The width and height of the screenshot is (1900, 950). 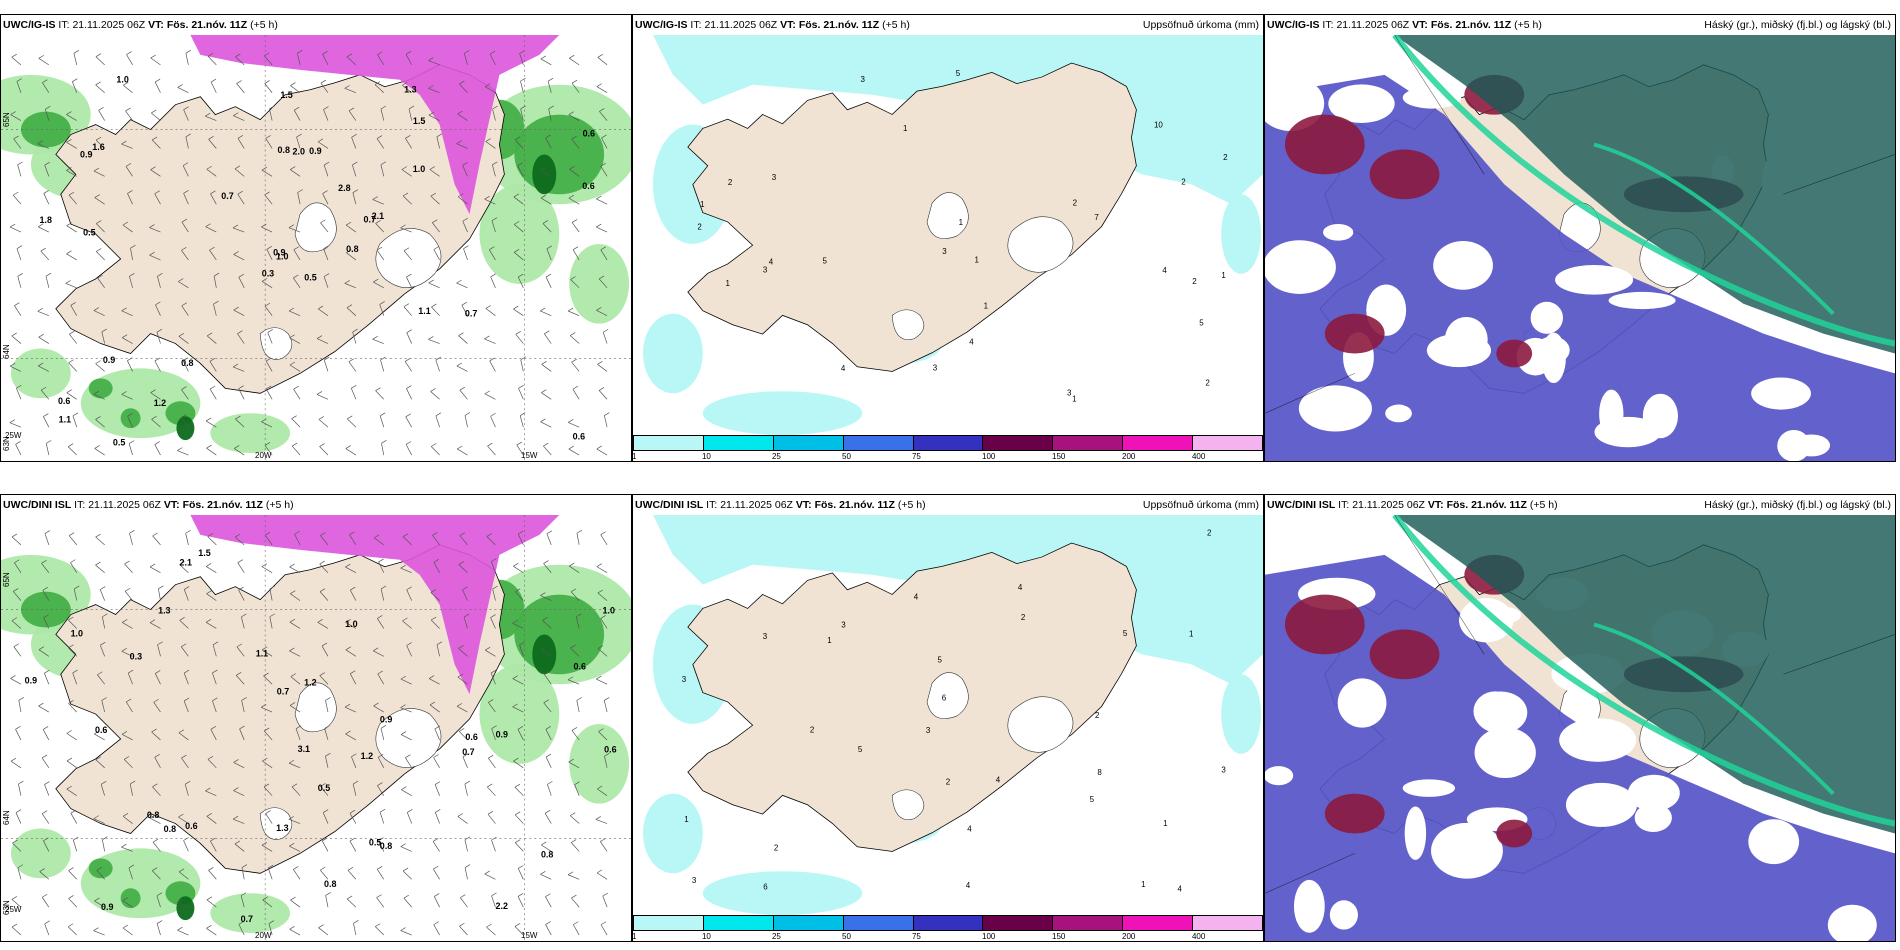 I want to click on precip-value-label: 2.8, so click(x=344, y=188).